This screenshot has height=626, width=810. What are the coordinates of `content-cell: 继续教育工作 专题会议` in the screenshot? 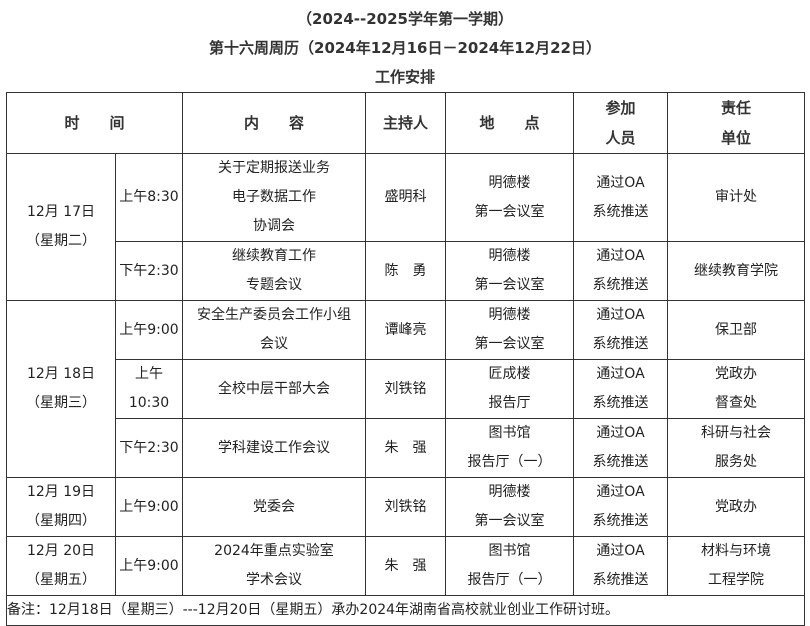 It's located at (274, 271).